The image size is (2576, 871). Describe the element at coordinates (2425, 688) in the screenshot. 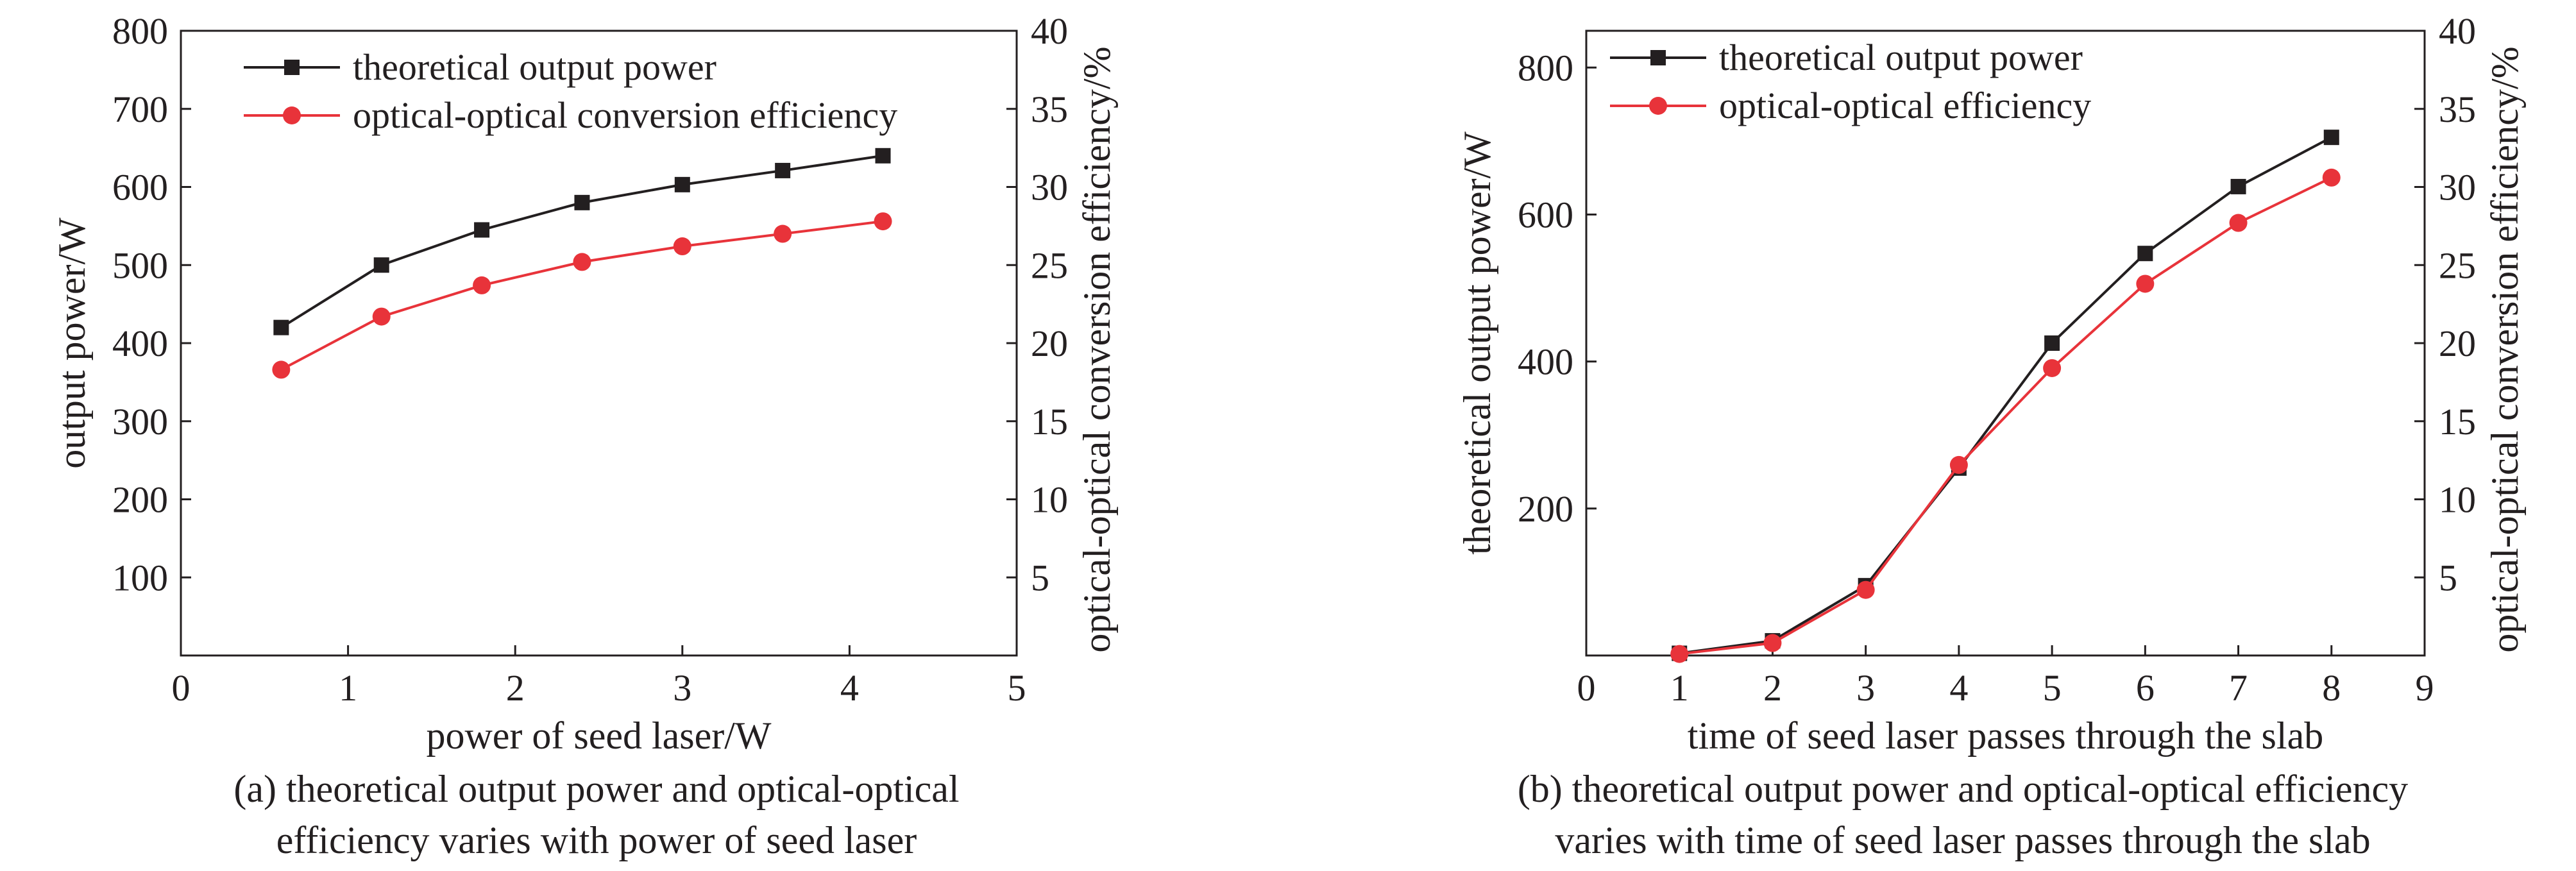

I see `x-tick-label: 9` at that location.